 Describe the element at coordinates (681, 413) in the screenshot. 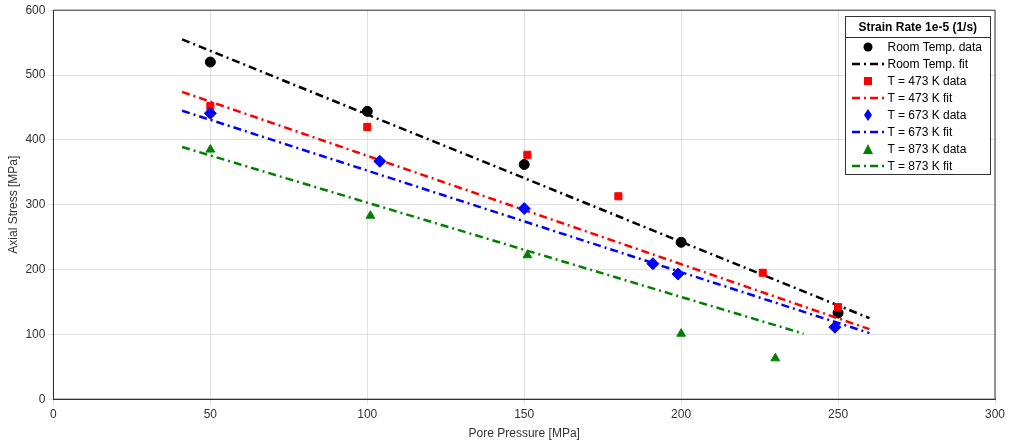

I see `x-tick-label: 200` at that location.